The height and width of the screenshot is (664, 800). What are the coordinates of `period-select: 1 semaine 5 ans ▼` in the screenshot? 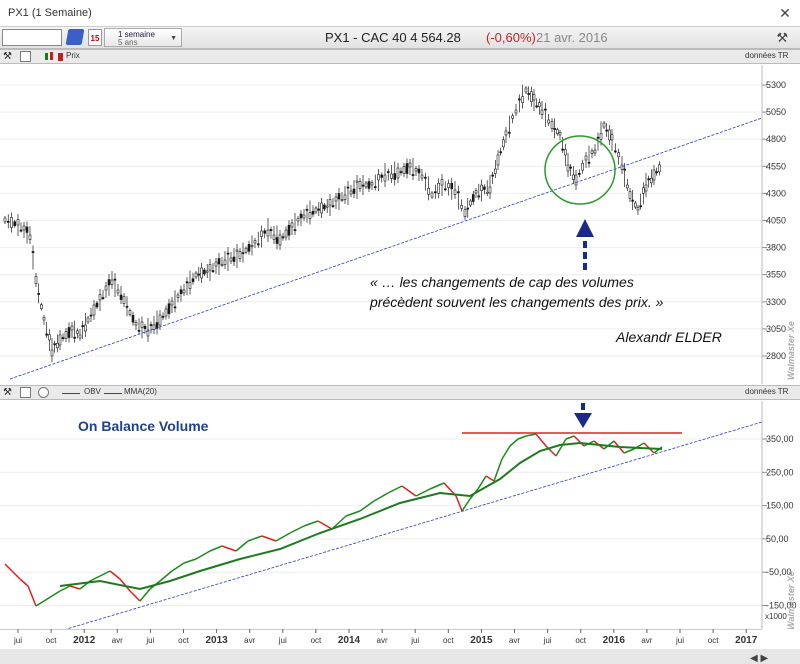 It's located at (143, 37).